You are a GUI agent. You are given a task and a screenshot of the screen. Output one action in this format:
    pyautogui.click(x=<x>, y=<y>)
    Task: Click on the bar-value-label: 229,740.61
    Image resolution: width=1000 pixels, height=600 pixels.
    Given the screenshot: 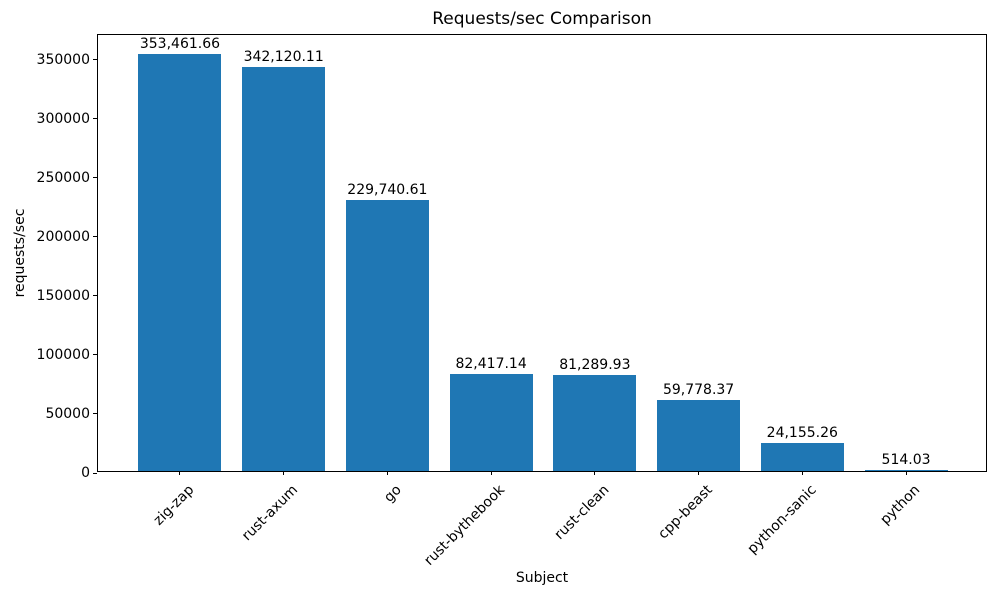 What is the action you would take?
    pyautogui.click(x=387, y=189)
    